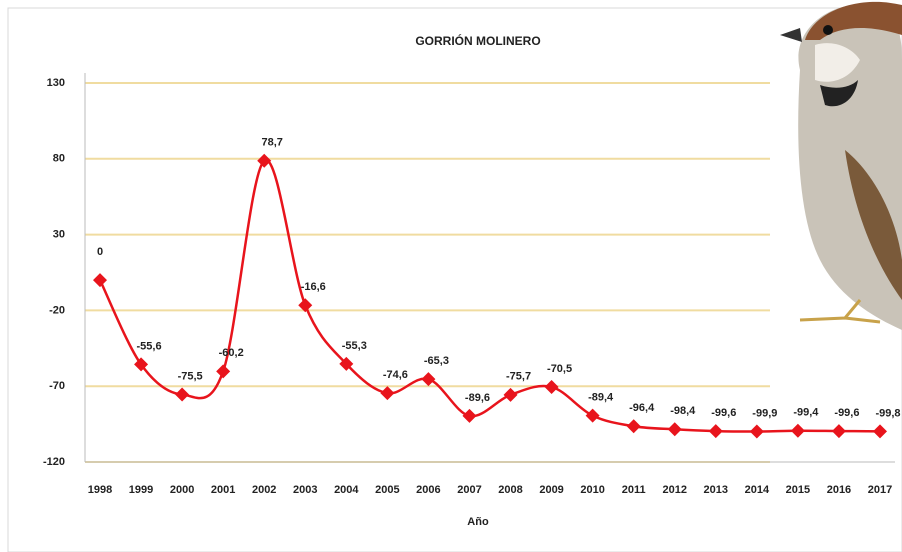 This screenshot has height=552, width=902. I want to click on x-tick-label: 2014, so click(757, 490).